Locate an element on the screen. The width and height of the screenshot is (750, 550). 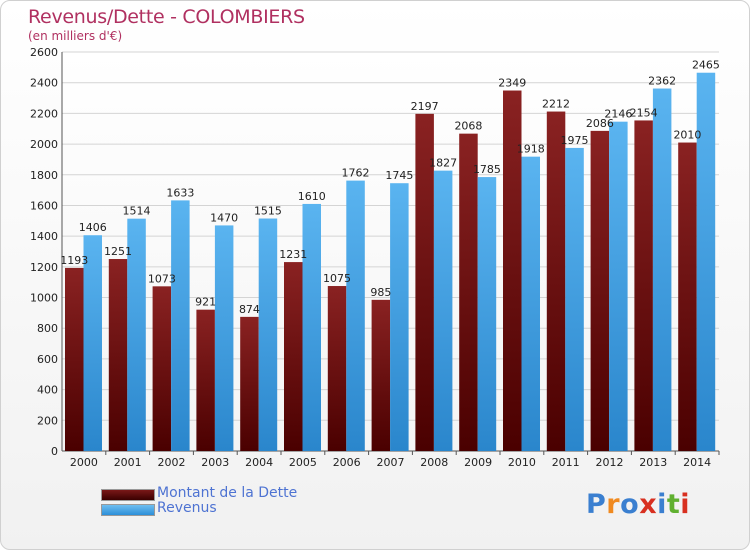
debt-value-label: 2212 is located at coordinates (556, 104).